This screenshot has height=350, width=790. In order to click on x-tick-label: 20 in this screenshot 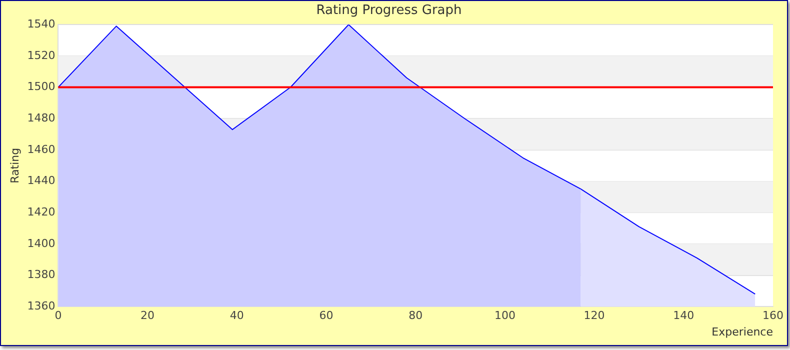, I will do `click(147, 315)`.